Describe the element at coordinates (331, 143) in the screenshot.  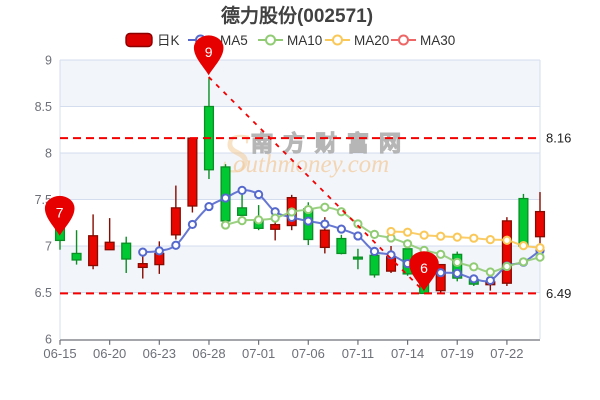
I see `svg-text: 南方财富网` at that location.